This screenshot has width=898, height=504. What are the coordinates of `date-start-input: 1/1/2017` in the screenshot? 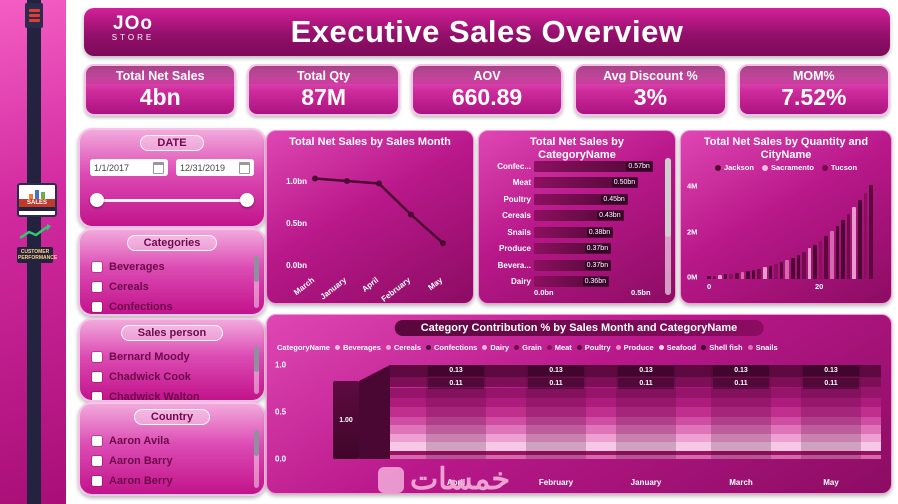 It's located at (129, 167).